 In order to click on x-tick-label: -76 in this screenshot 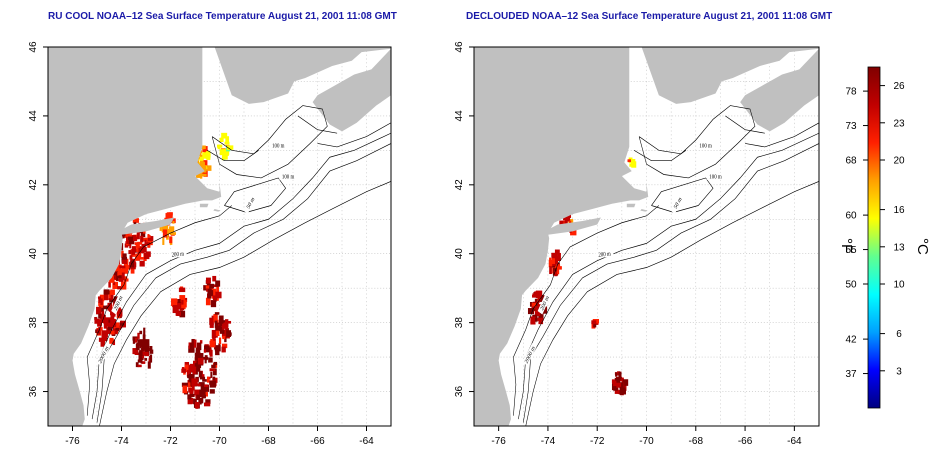, I will do `click(498, 441)`.